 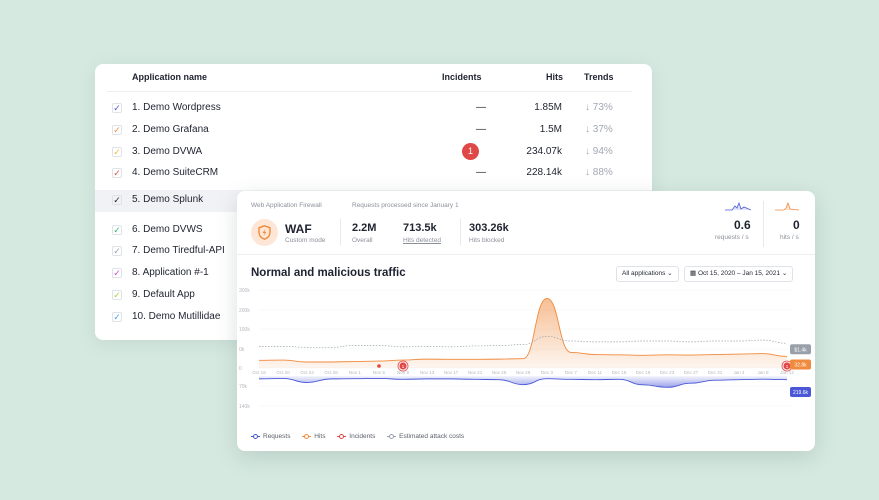 I want to click on waf-name: WAF, so click(x=298, y=229).